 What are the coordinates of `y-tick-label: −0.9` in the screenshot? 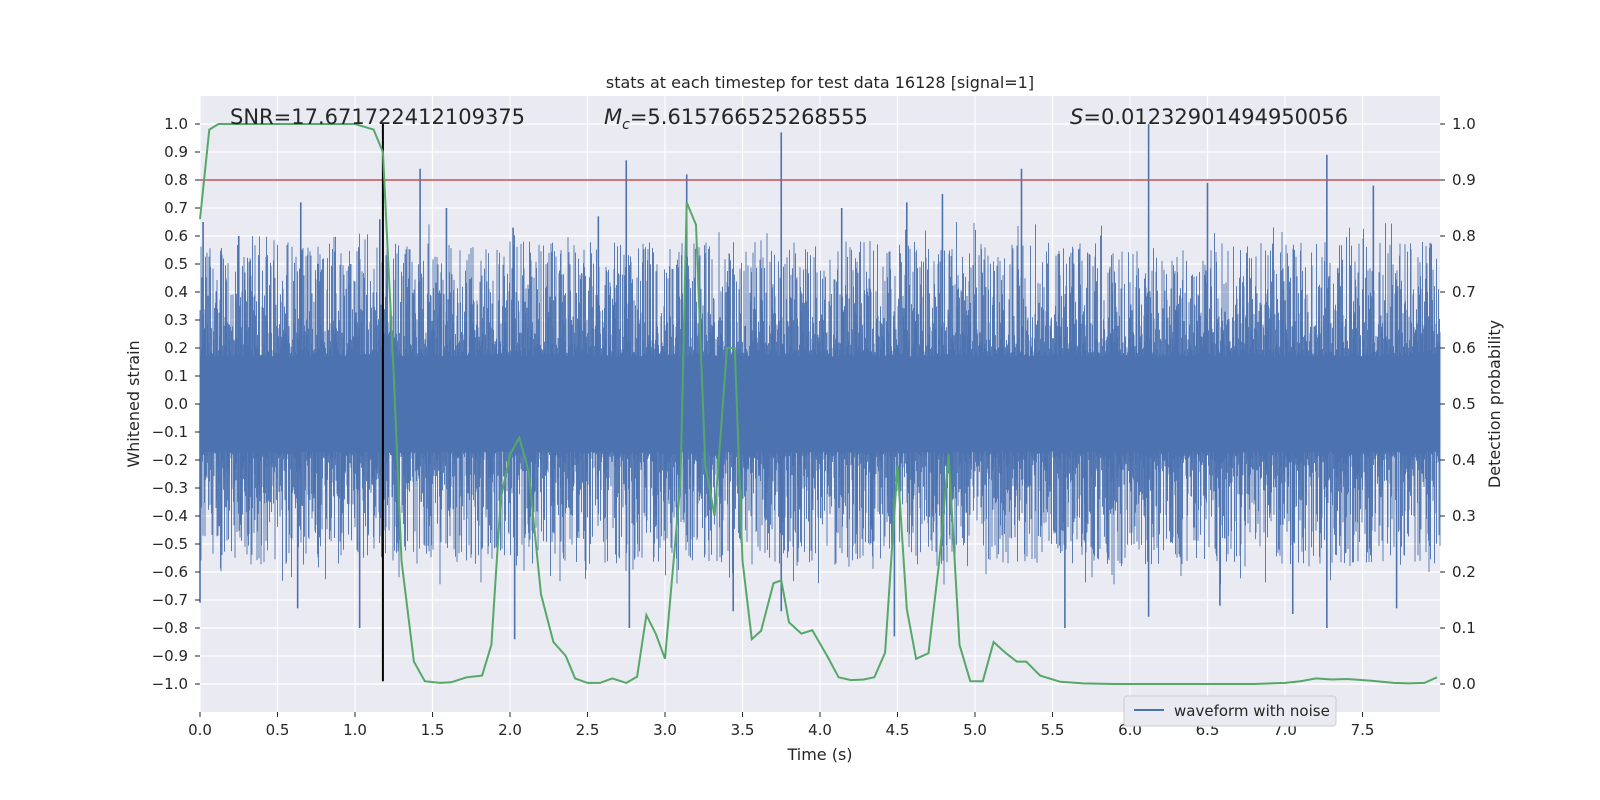 It's located at (170, 656).